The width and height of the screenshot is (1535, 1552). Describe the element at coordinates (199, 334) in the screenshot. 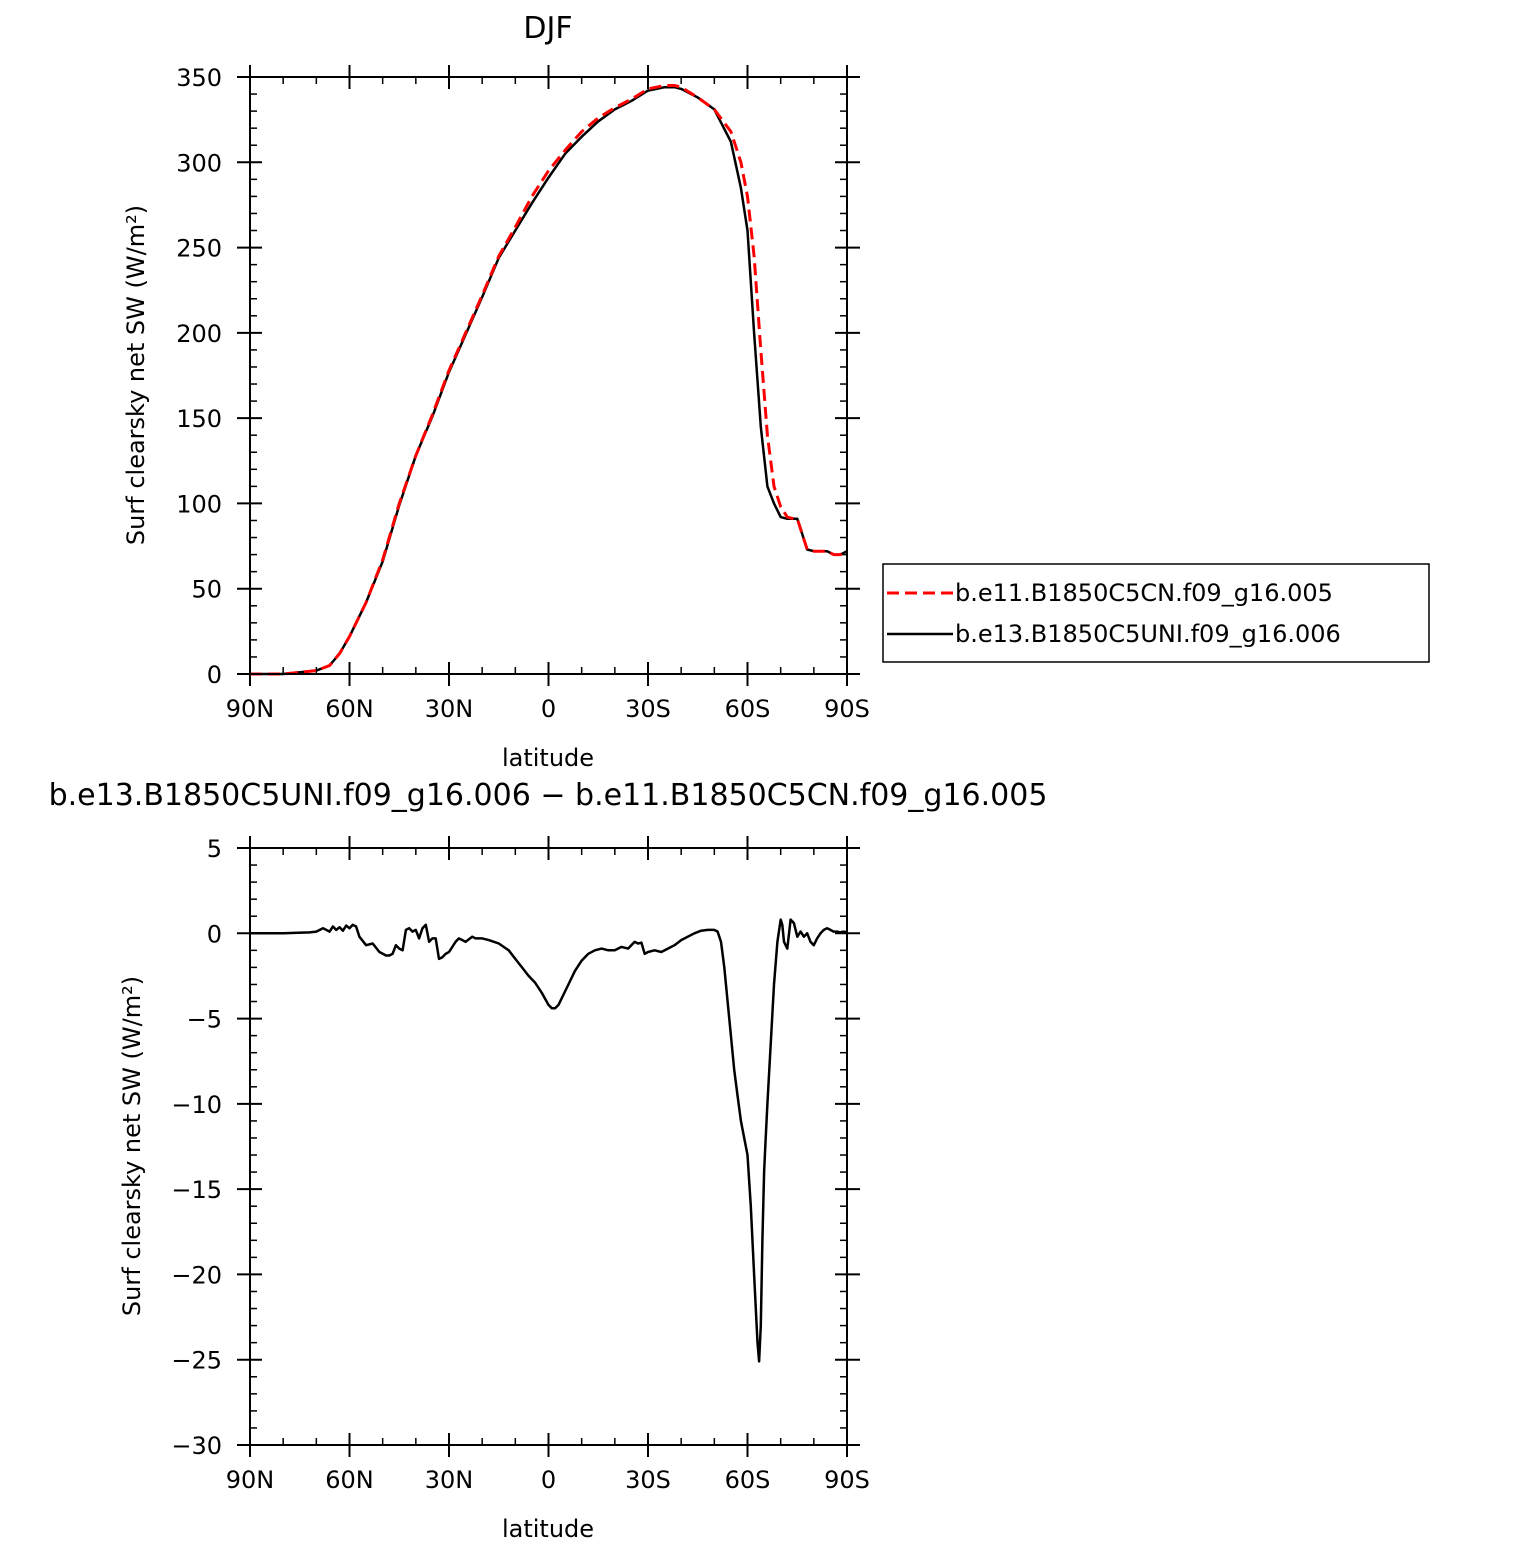

I see `y-tick-label: 200` at that location.